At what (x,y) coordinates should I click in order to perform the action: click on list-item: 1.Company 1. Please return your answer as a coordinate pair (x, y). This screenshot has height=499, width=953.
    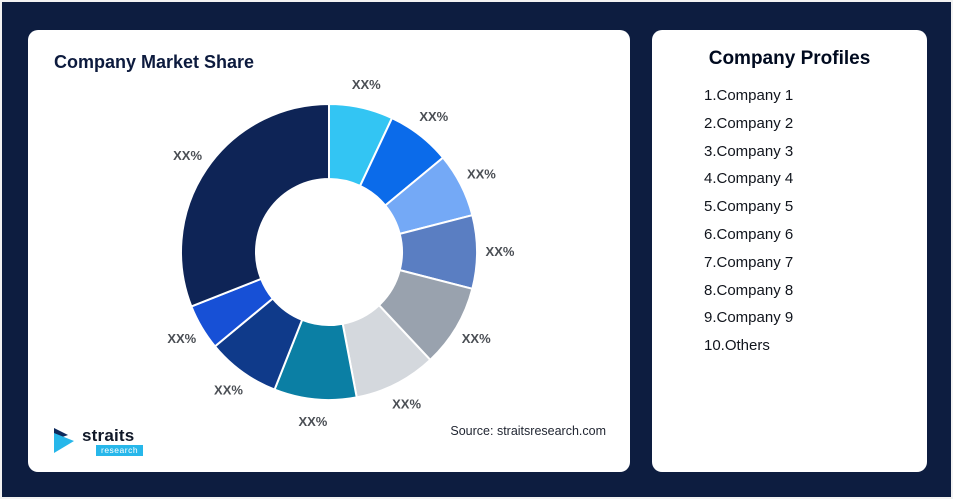
    Looking at the image, I should click on (749, 95).